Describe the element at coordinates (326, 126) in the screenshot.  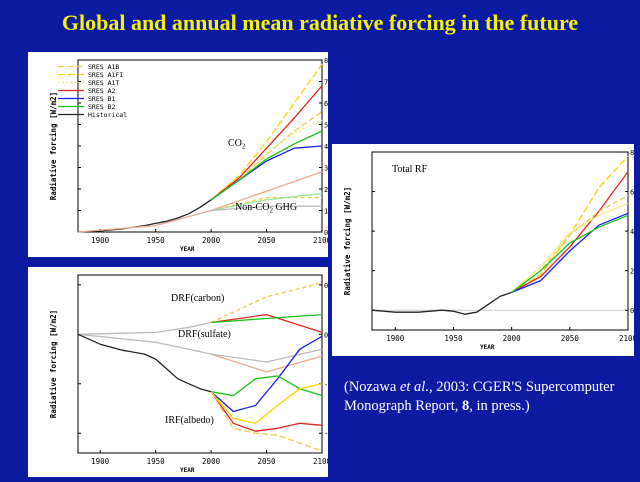
I see `y-tick-label: 5` at that location.